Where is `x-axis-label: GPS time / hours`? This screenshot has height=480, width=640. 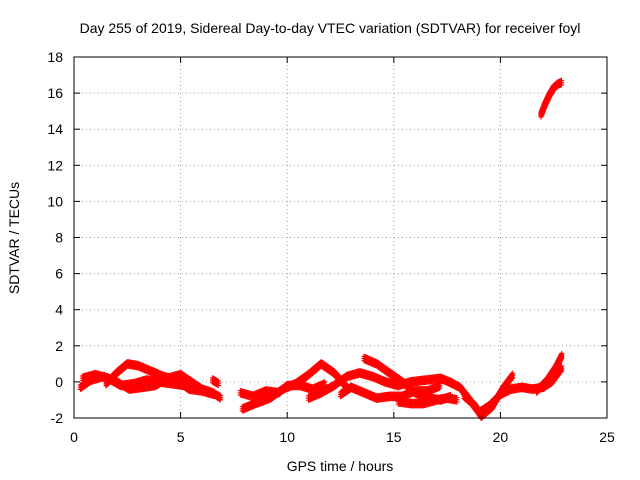 x-axis-label: GPS time / hours is located at coordinates (340, 466).